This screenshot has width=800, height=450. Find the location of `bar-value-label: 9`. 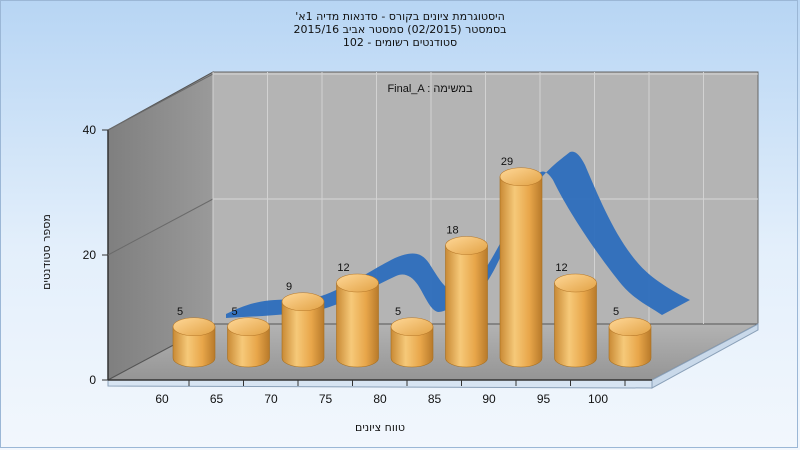

bar-value-label: 9 is located at coordinates (289, 287).